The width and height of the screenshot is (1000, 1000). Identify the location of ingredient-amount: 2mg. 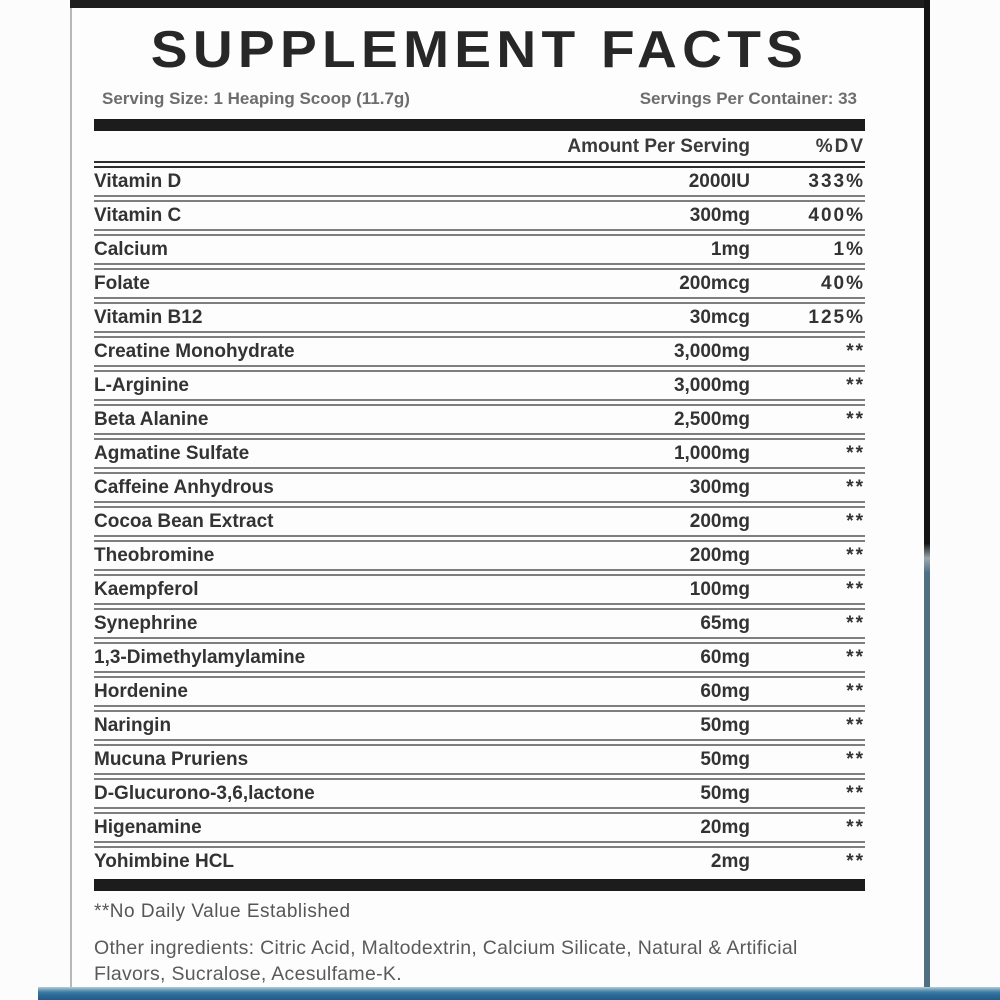
(730, 861).